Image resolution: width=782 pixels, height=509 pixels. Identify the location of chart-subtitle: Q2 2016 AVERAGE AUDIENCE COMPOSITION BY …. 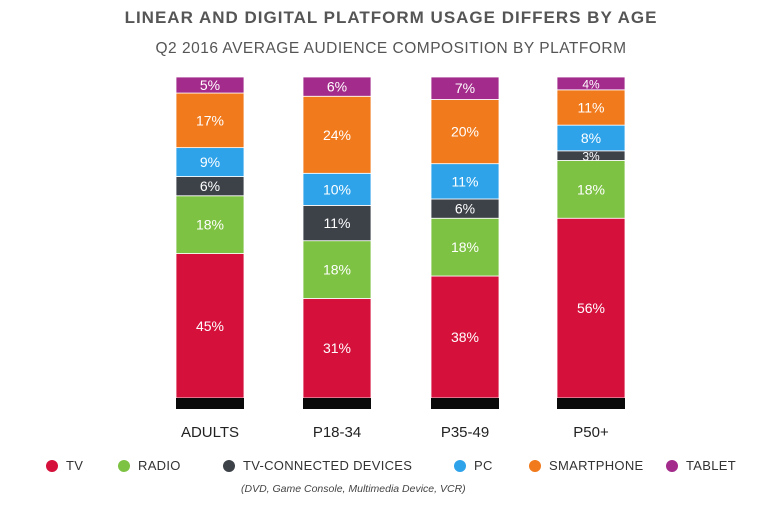
(391, 48).